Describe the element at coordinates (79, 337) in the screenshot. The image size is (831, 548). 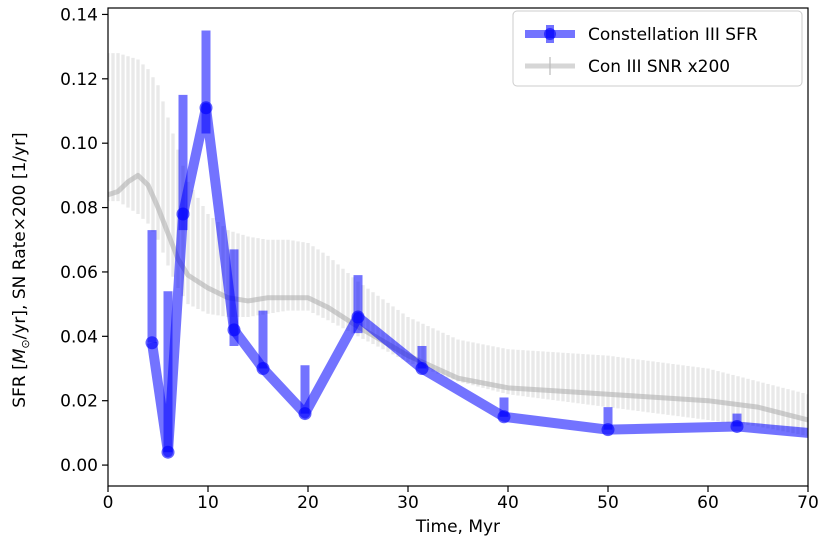
I see `y-tick-label: 0.04` at that location.